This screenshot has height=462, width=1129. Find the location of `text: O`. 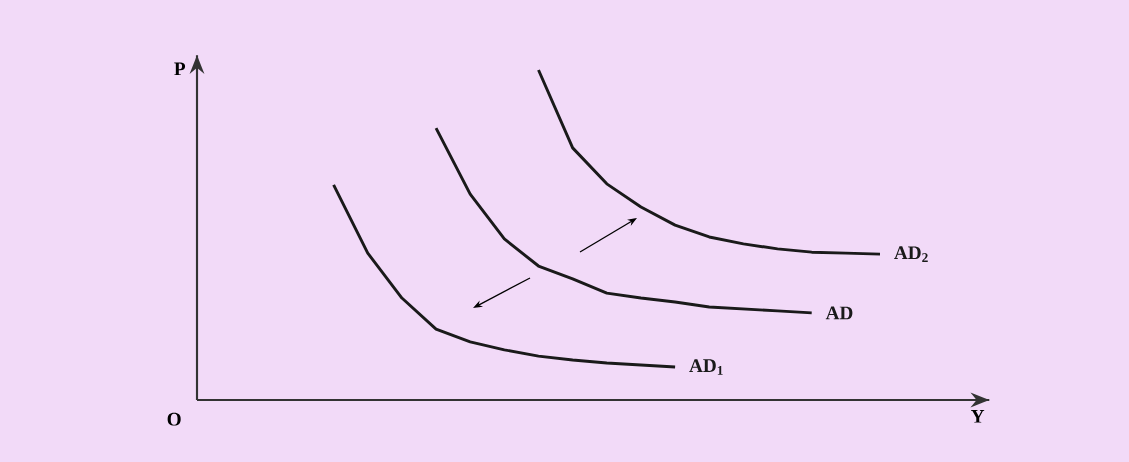

text: O is located at coordinates (174, 419).